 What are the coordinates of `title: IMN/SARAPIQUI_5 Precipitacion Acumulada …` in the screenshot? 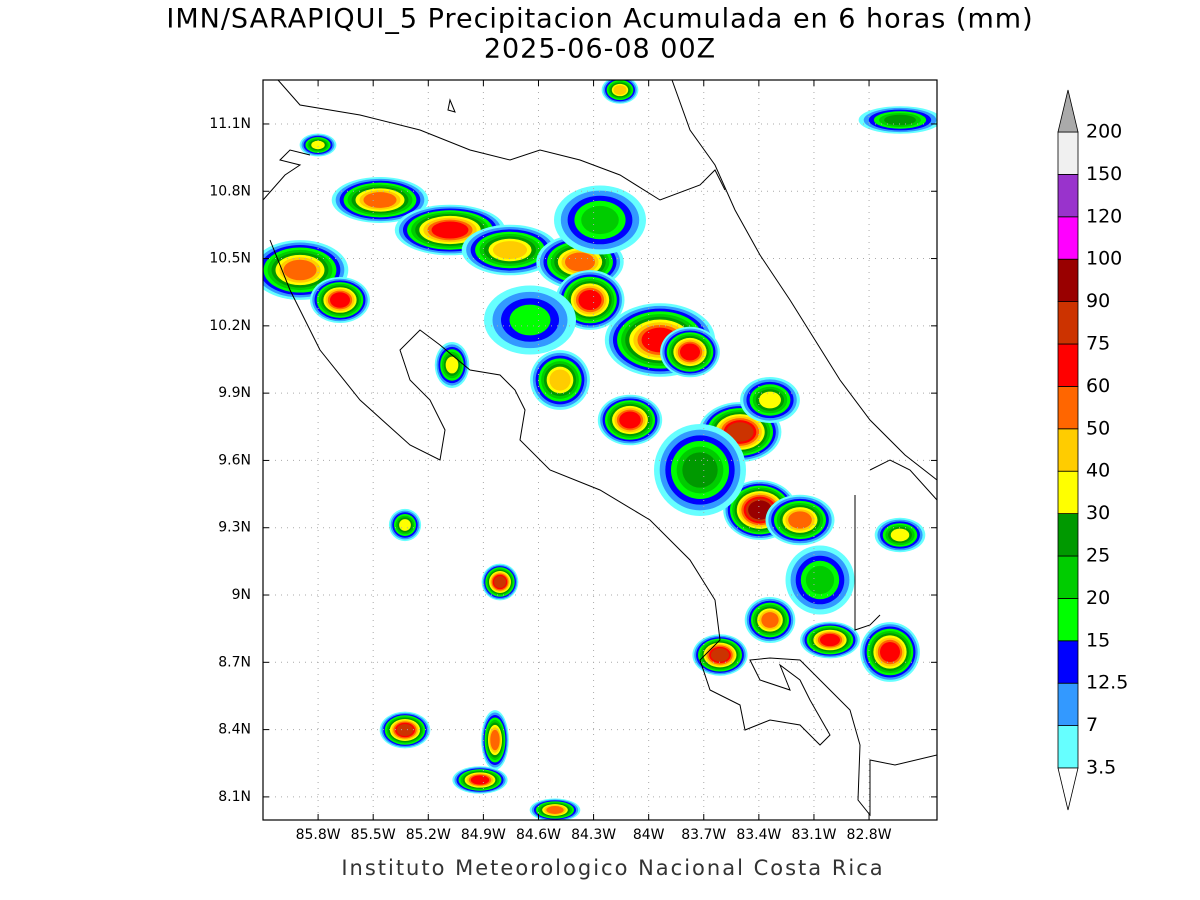 It's located at (599, 19).